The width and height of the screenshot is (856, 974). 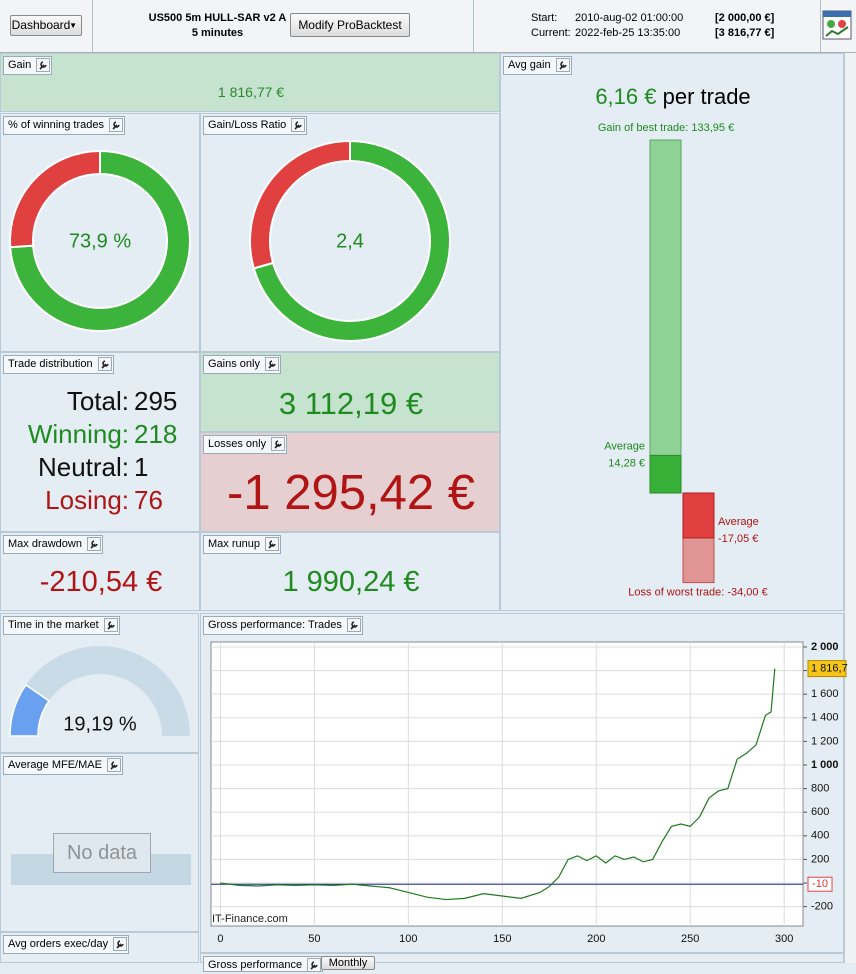 I want to click on system-name: US500 5m HULL-SAR v2 A, so click(x=217, y=18).